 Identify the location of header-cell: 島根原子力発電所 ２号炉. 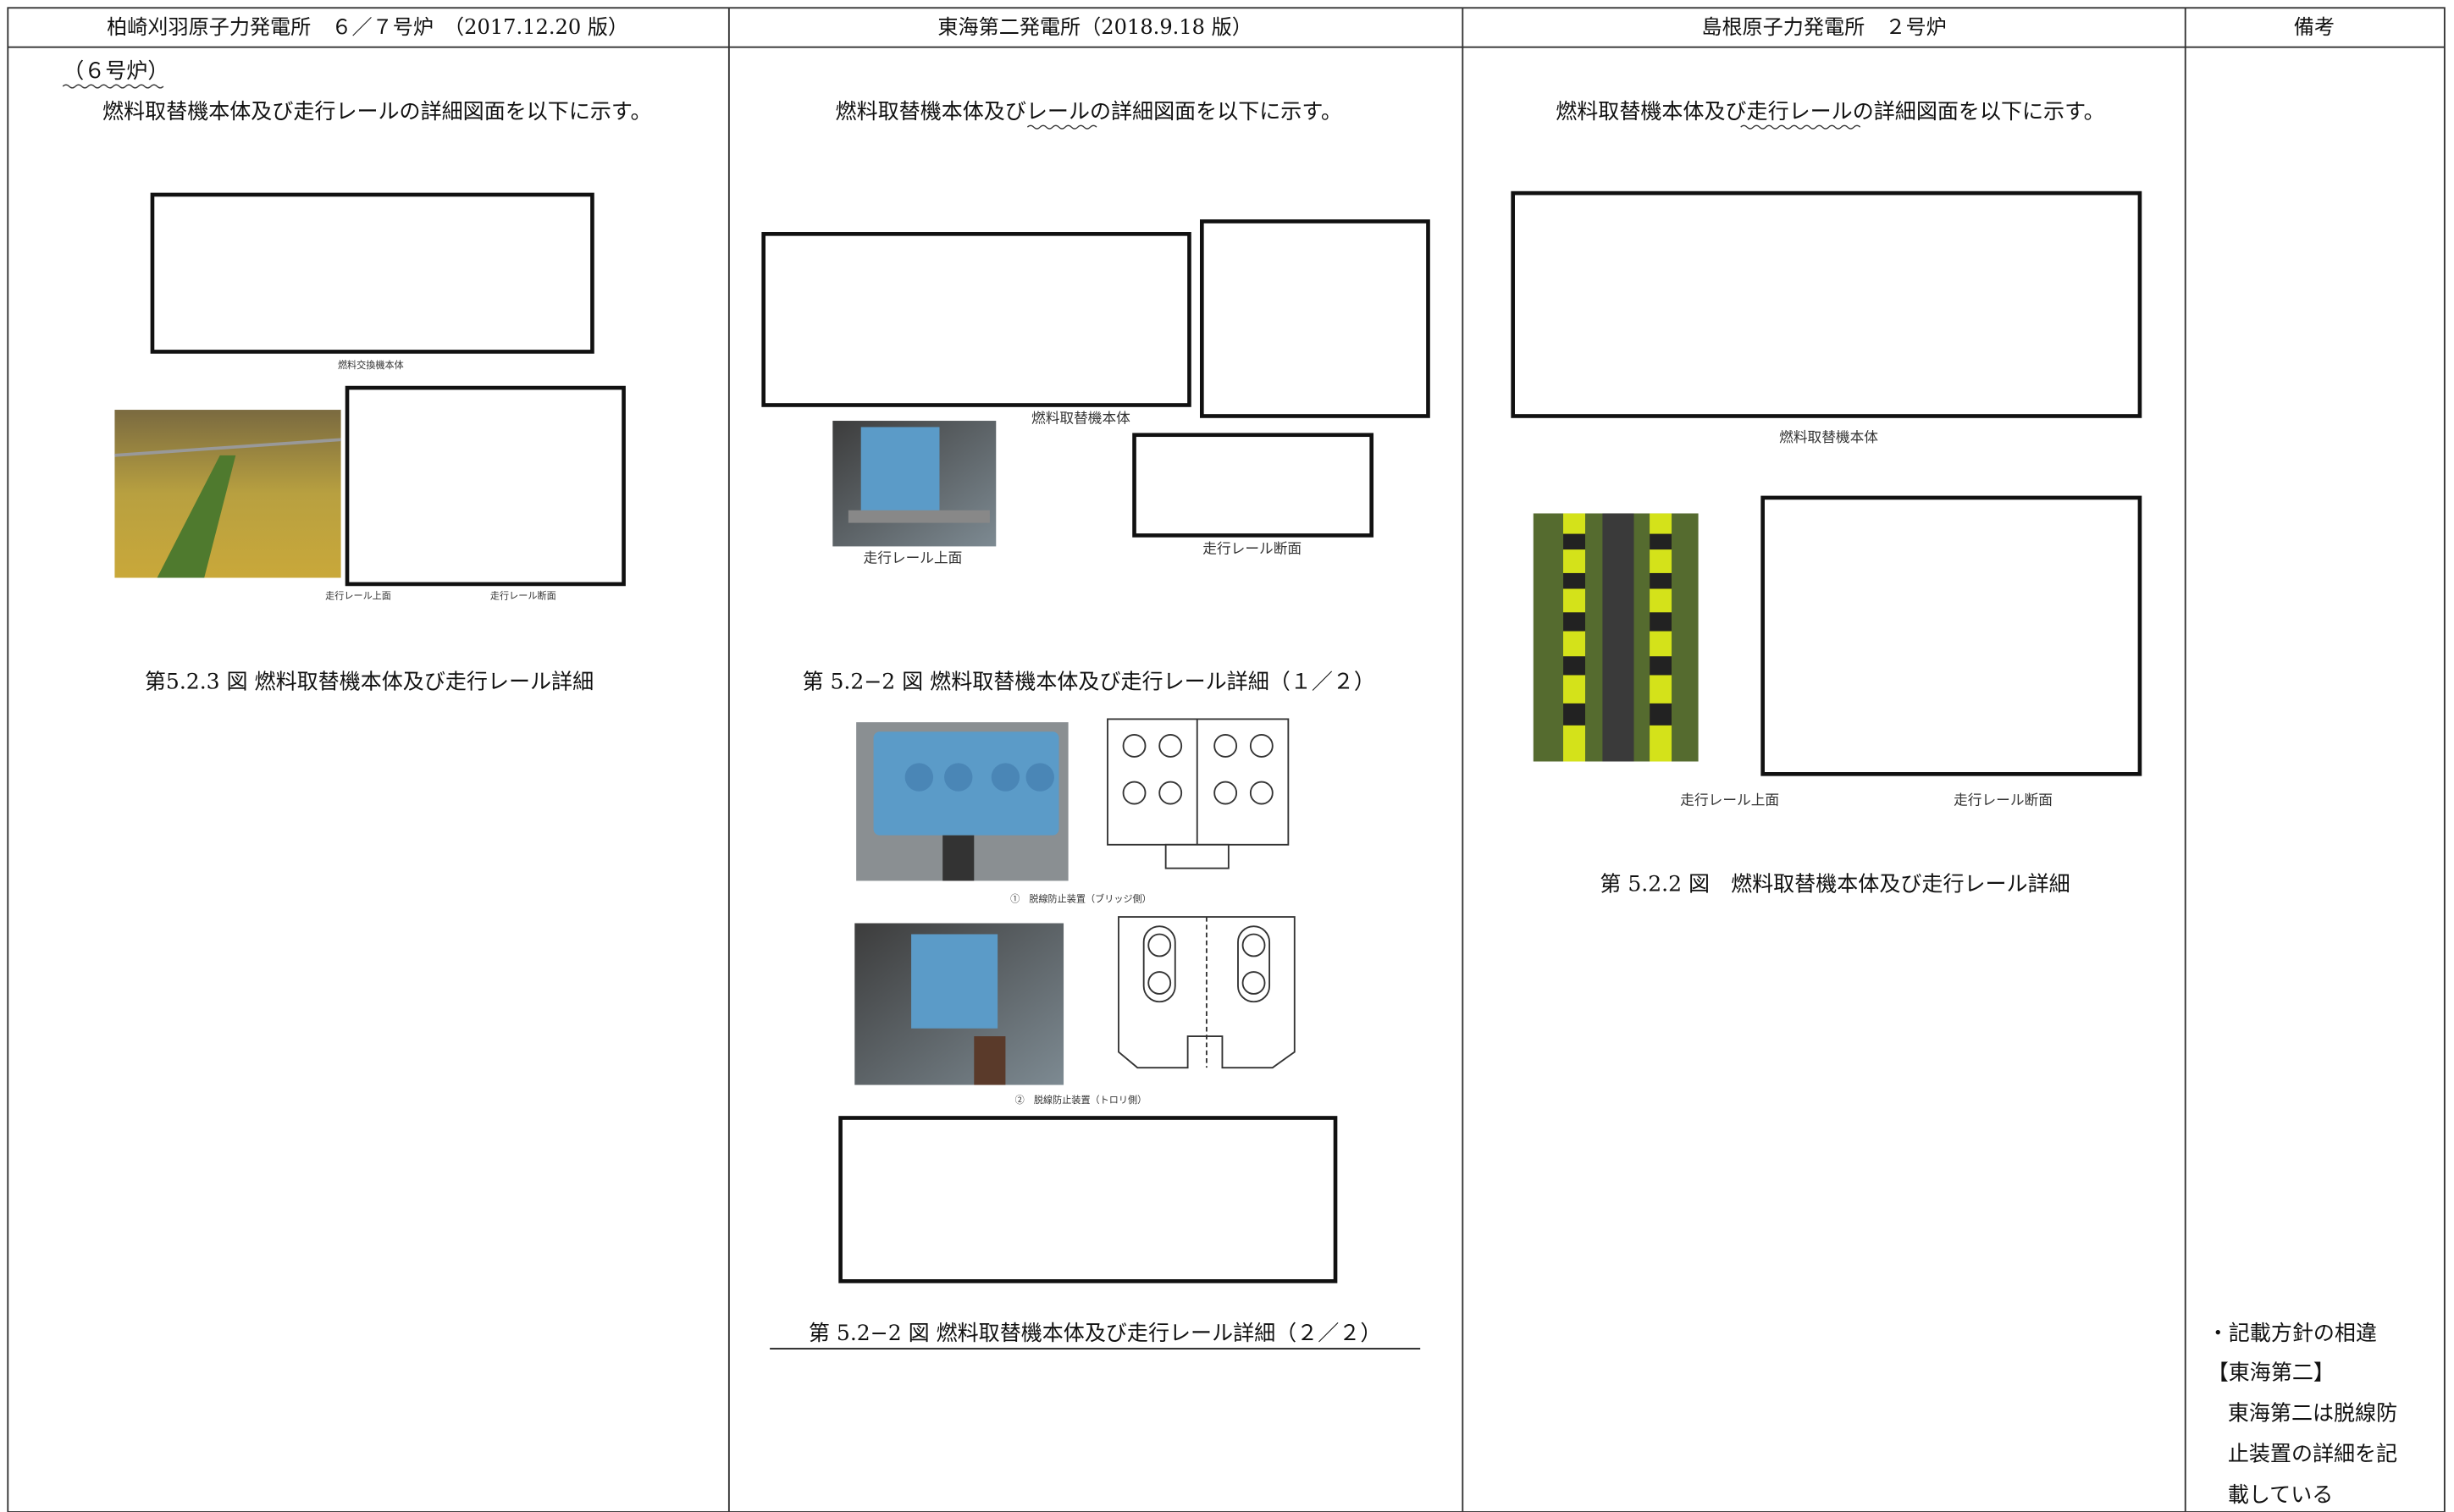
(1823, 27).